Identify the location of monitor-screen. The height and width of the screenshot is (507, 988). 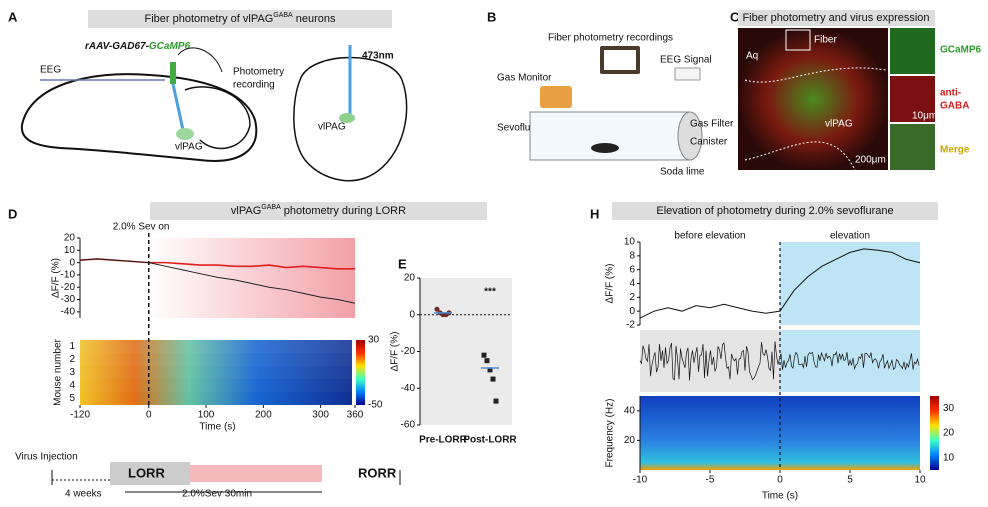
(620, 60).